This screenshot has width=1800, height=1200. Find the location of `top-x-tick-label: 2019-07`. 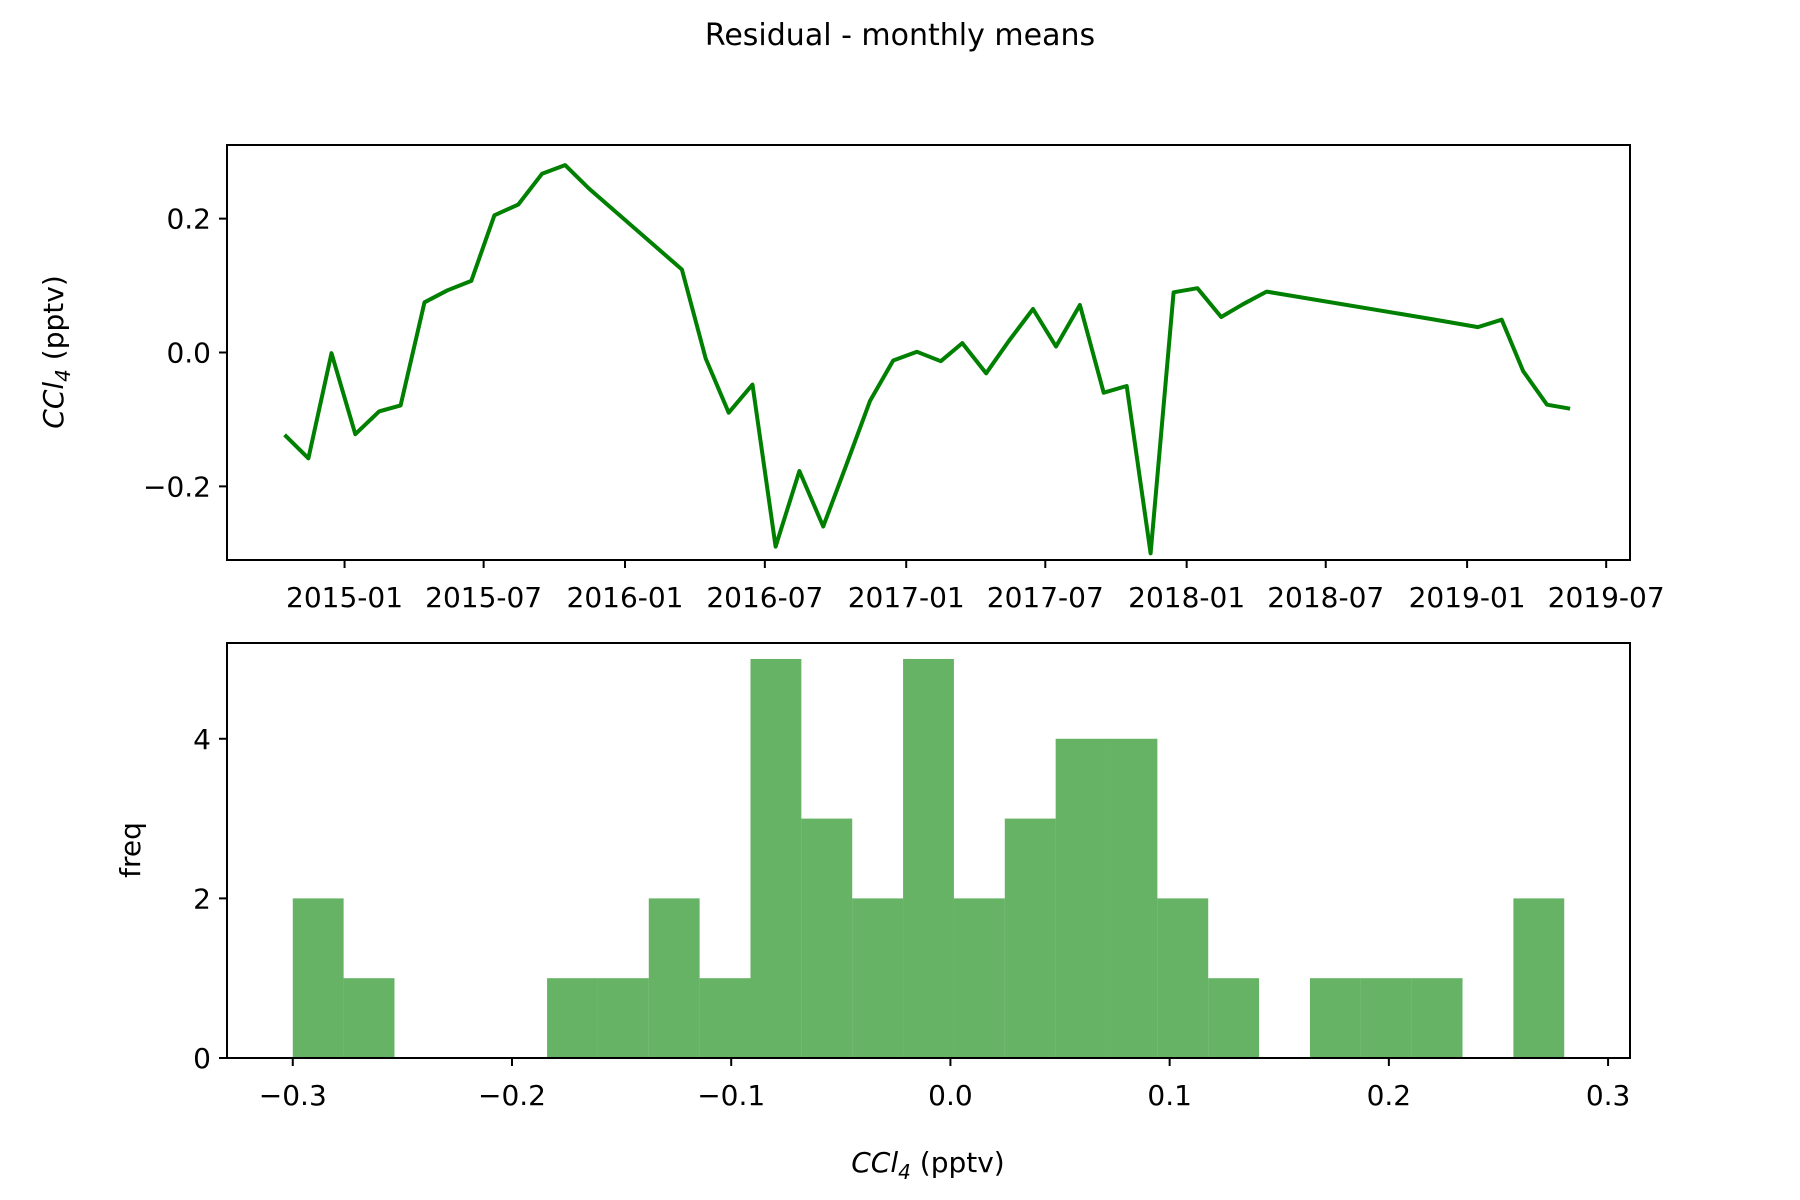

top-x-tick-label: 2019-07 is located at coordinates (1606, 597).